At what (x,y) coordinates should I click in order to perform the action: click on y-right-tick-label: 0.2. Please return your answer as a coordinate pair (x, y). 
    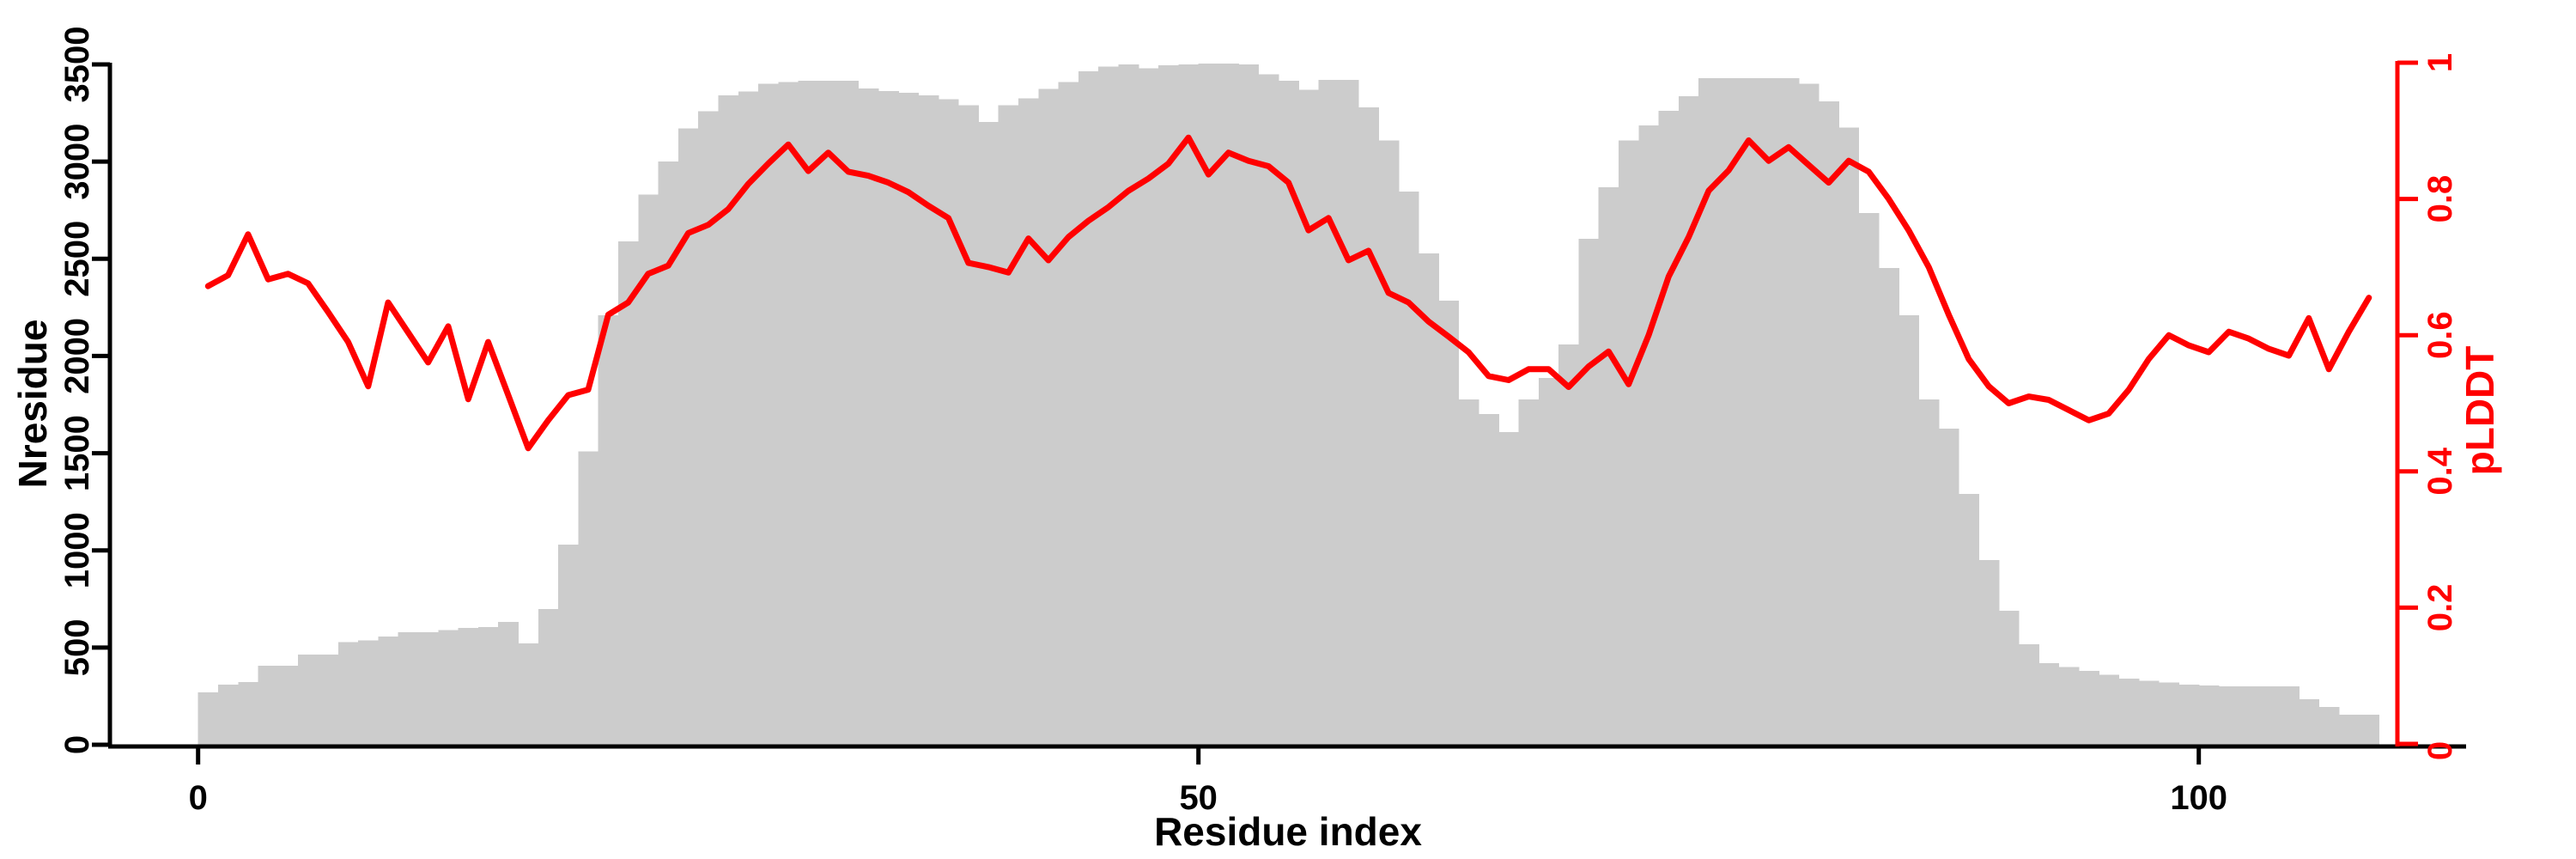
    Looking at the image, I should click on (2440, 608).